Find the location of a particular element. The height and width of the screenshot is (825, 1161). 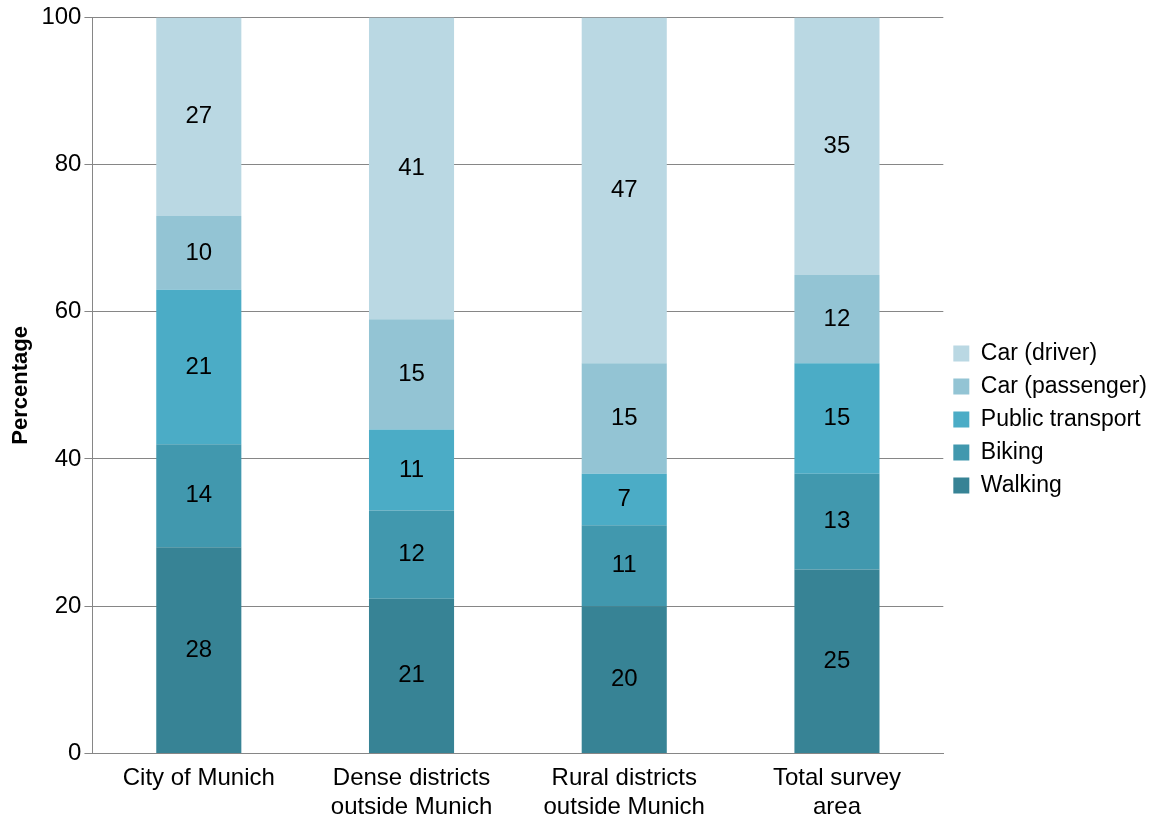

data-label: 27 is located at coordinates (199, 115).